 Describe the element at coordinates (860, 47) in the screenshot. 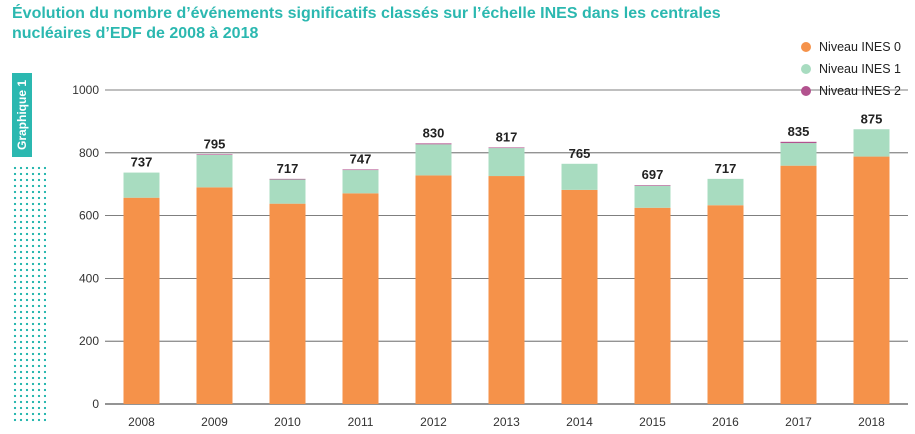

I see `legend-label-ines0: Niveau INES 0` at that location.